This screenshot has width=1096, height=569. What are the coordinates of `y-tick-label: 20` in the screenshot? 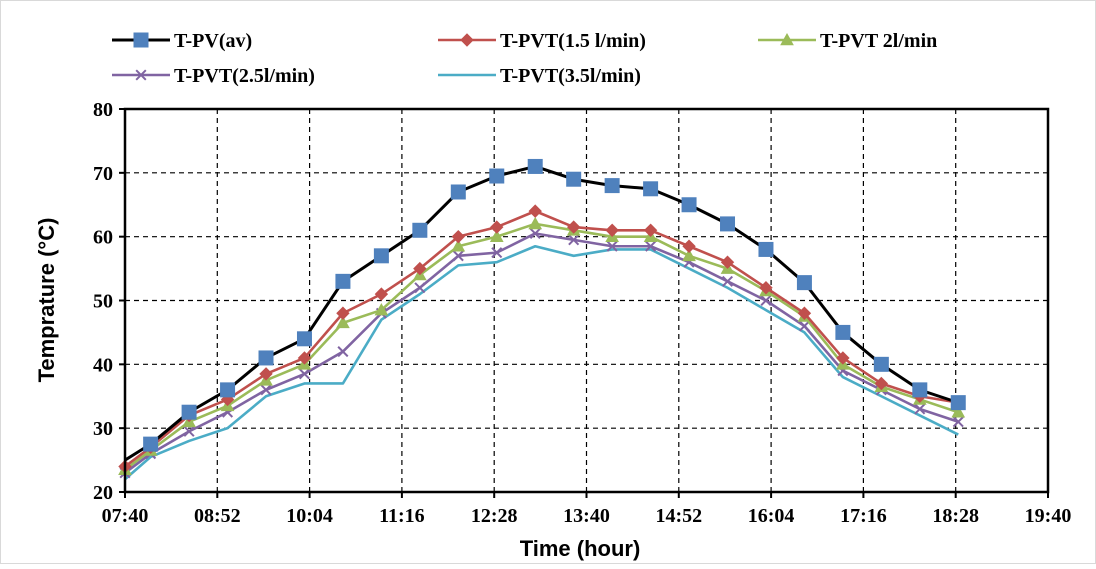 It's located at (103, 493).